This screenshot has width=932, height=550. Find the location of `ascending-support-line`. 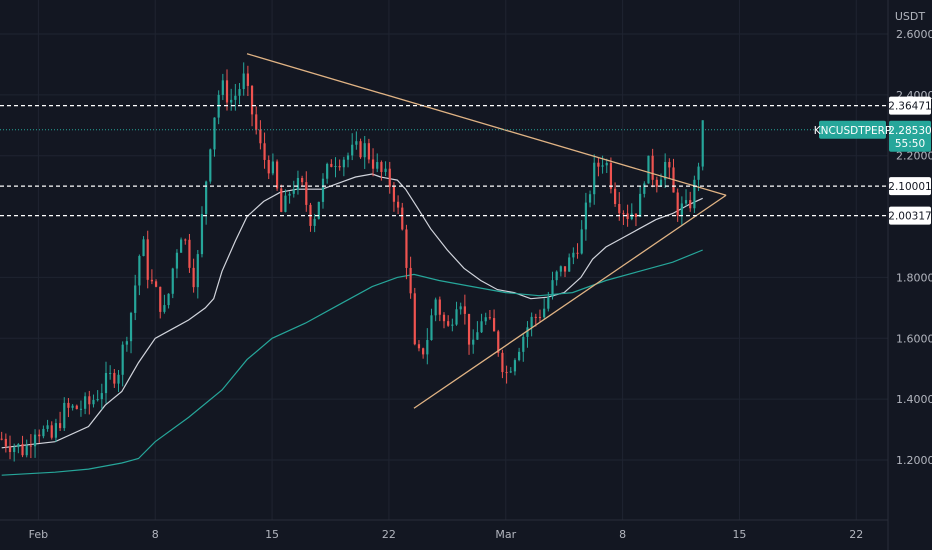

ascending-support-line is located at coordinates (570, 301).